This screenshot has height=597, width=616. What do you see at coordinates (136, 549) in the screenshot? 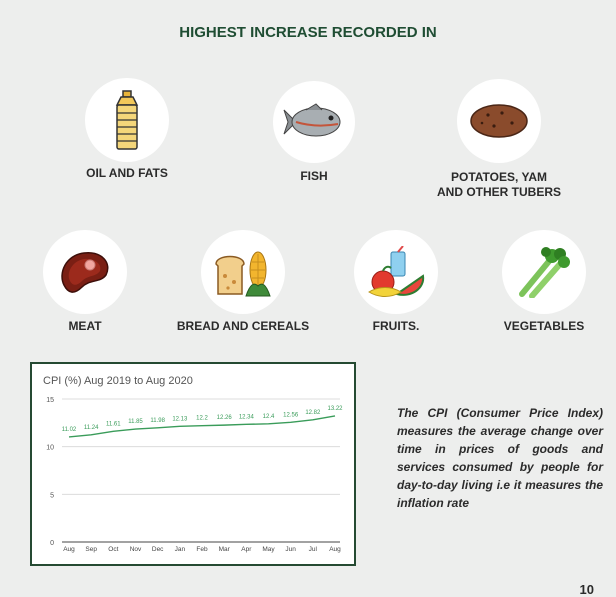
I see `x-tick-label: Nov` at bounding box center [136, 549].